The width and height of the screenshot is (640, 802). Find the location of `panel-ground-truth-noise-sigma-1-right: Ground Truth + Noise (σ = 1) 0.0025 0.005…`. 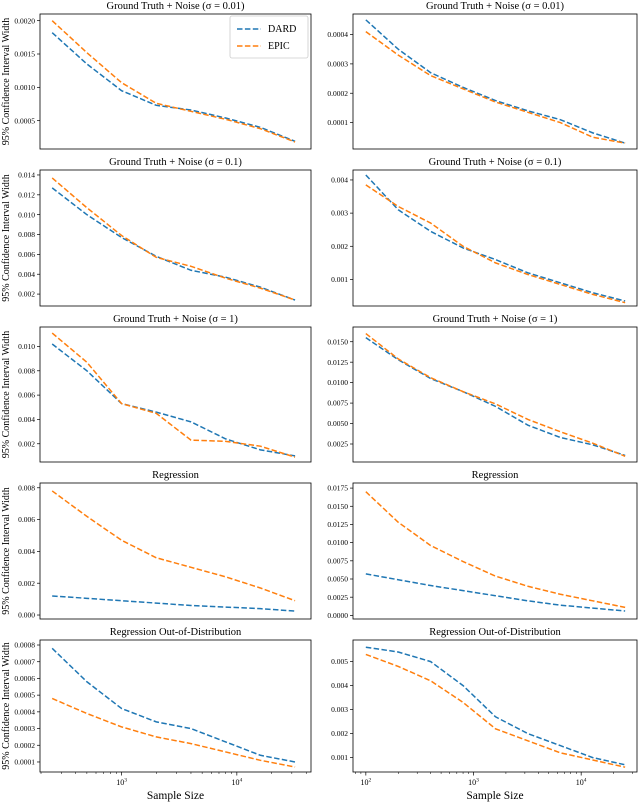

panel-ground-truth-noise-sigma-1-right: Ground Truth + Noise (σ = 1) 0.0025 0.005… is located at coordinates (480, 391).